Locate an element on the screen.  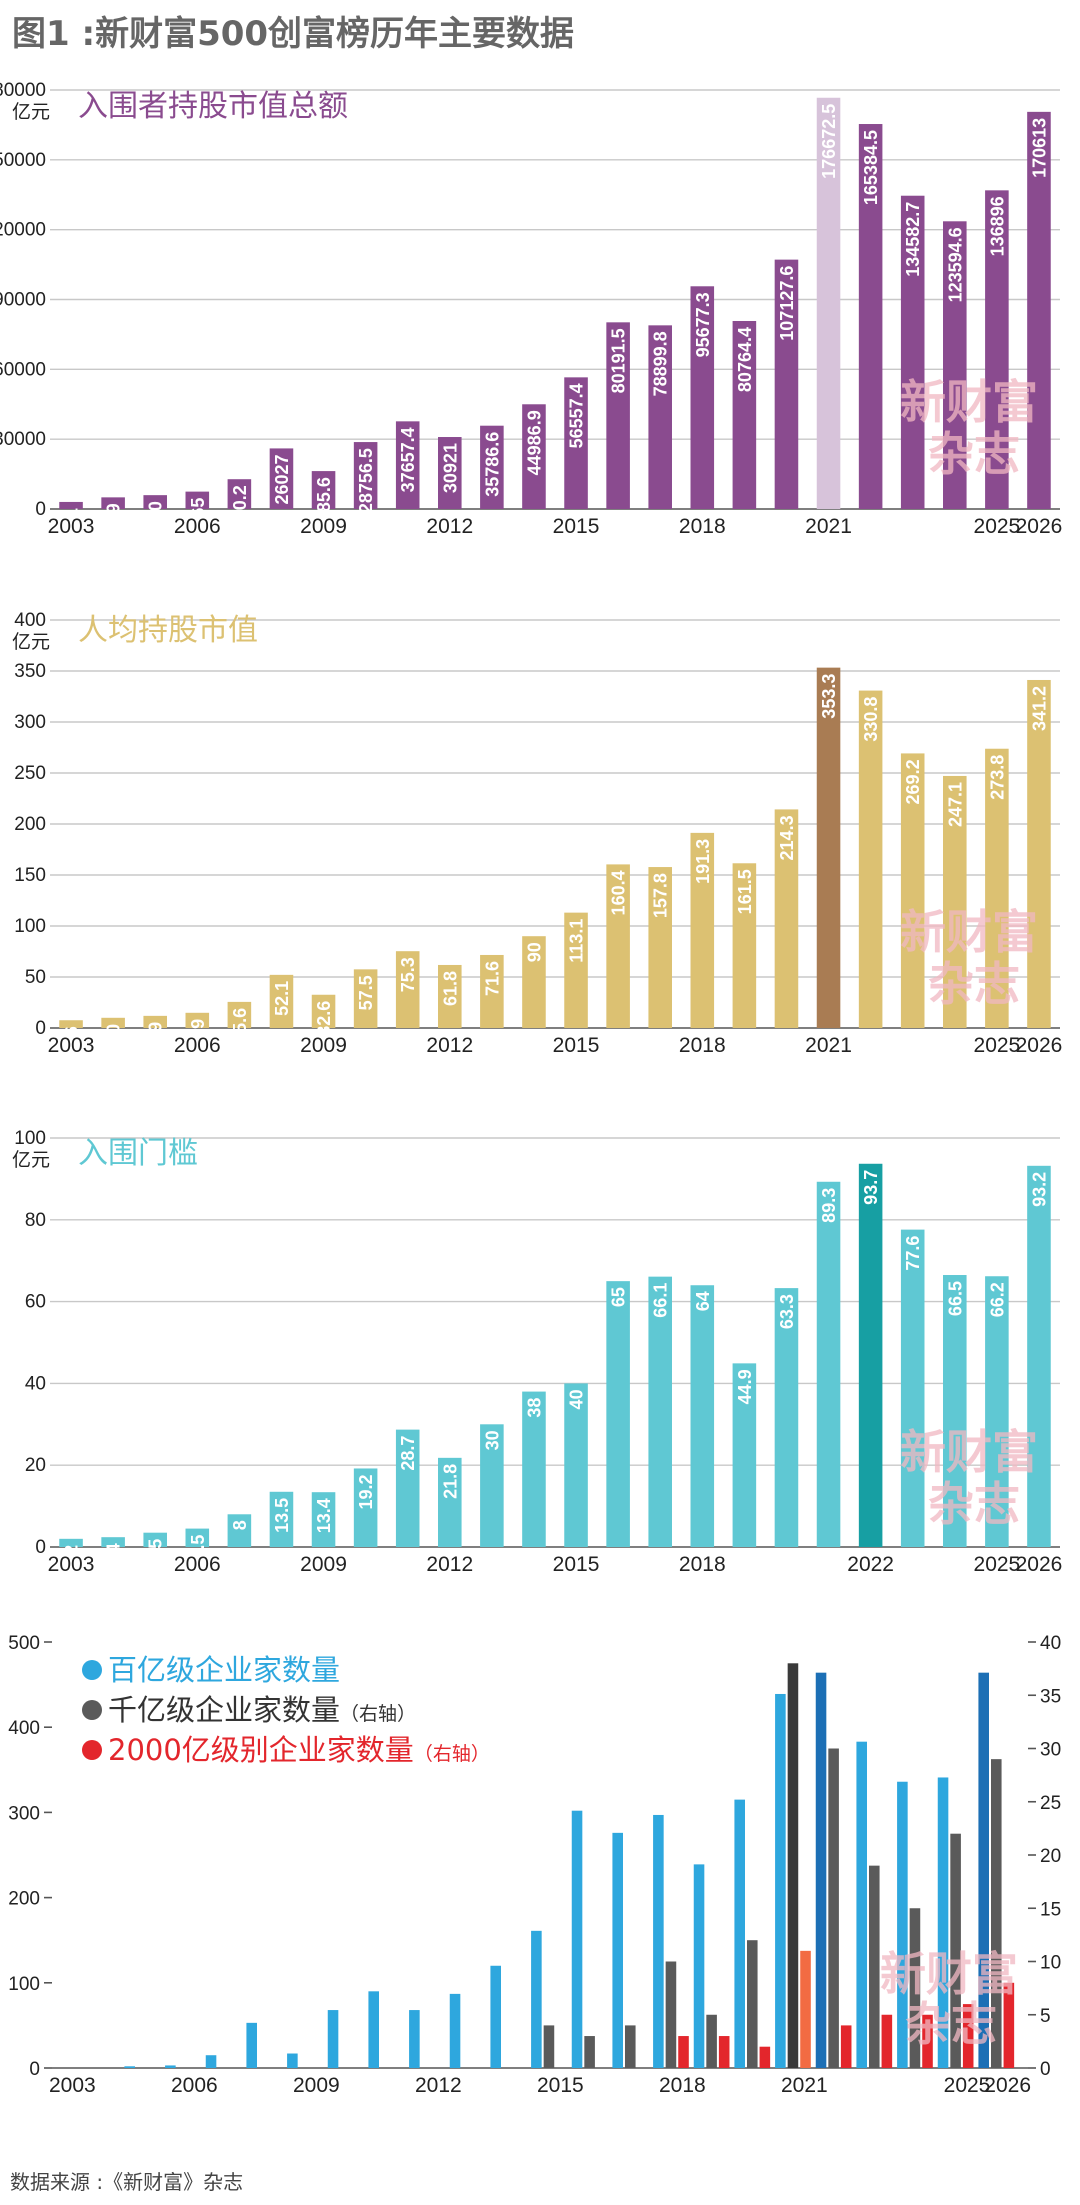
bar-label: 44986.9 is located at coordinates (534, 442).